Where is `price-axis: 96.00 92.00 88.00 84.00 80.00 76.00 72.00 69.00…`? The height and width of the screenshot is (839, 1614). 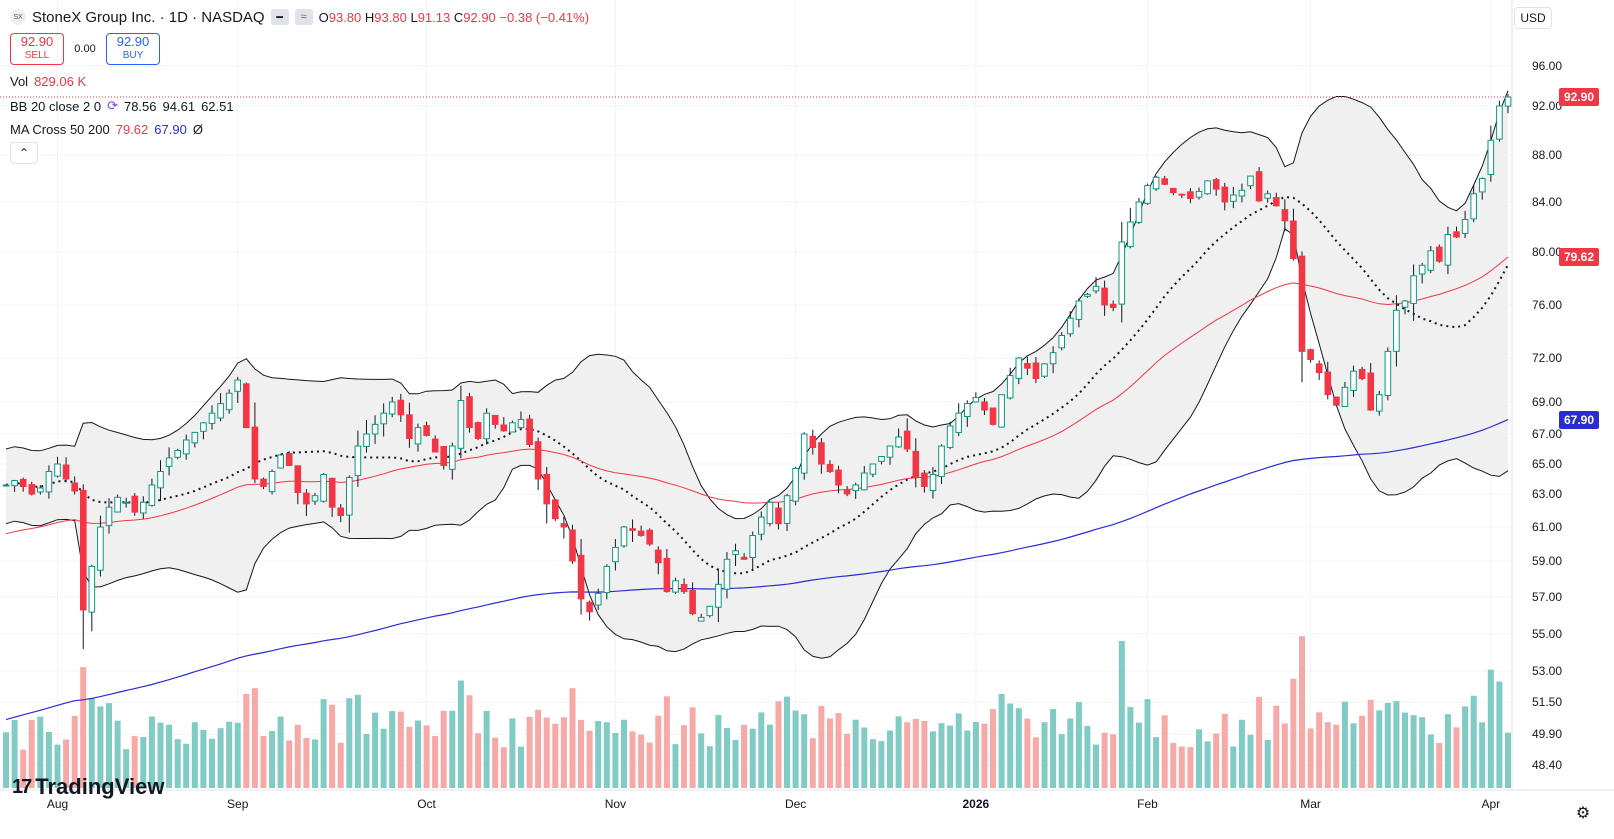 price-axis: 96.00 92.00 88.00 84.00 80.00 76.00 72.00 69.00… is located at coordinates (1536, 395).